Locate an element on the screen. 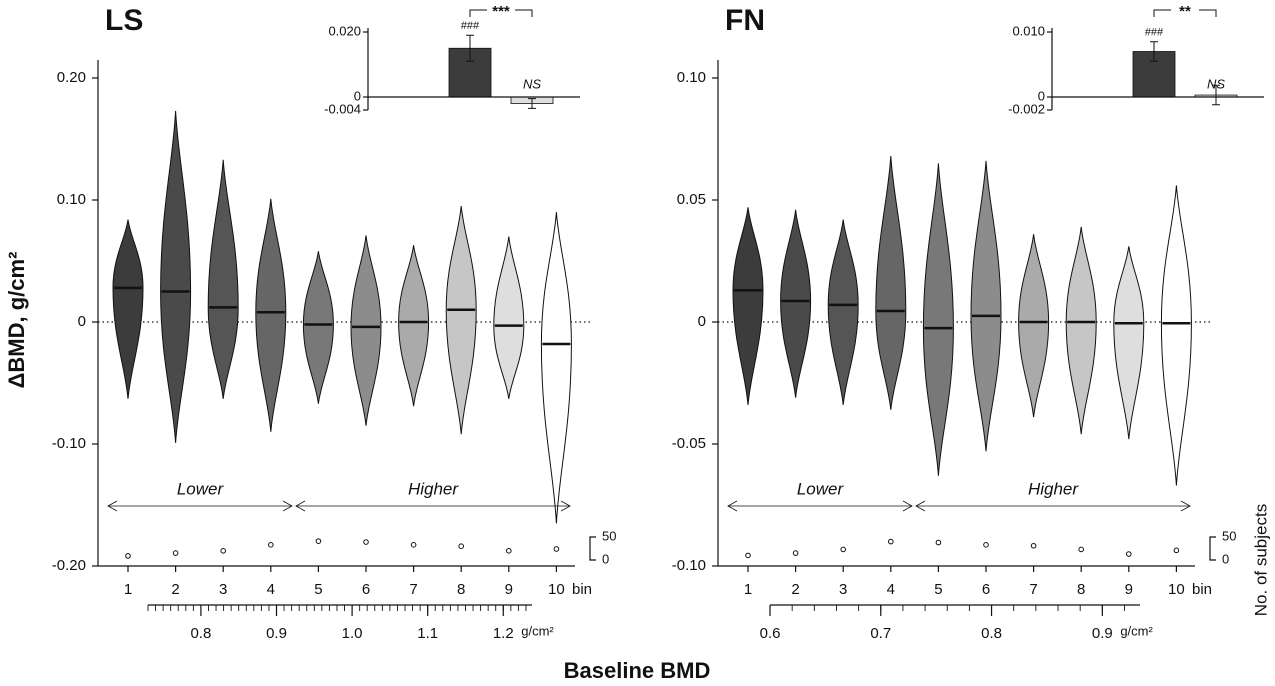 The height and width of the screenshot is (686, 1275). y-tick-label: -0.05 is located at coordinates (689, 443).